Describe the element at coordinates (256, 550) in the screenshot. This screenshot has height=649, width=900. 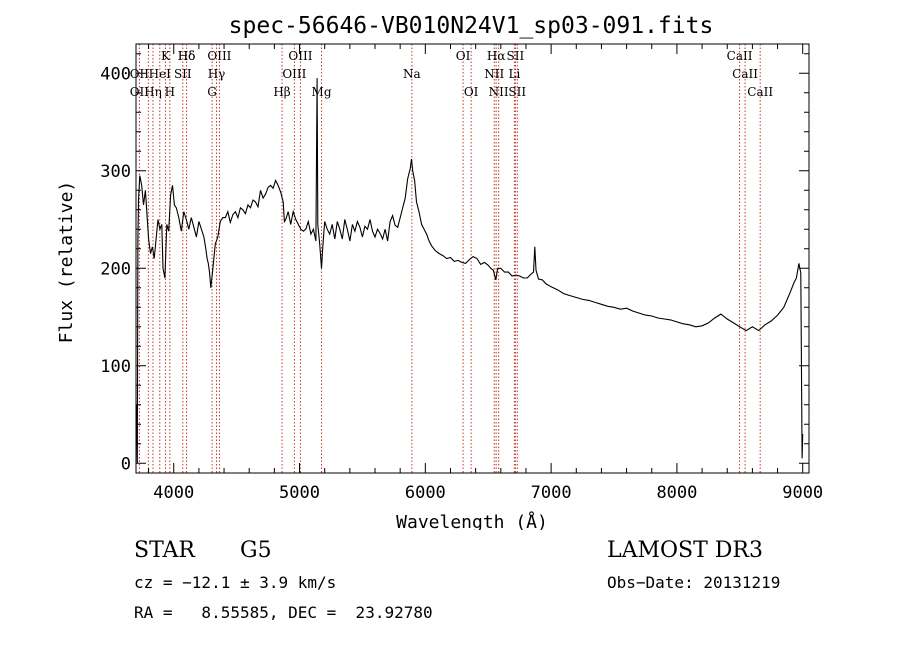
I see `object-subclass: G5` at that location.